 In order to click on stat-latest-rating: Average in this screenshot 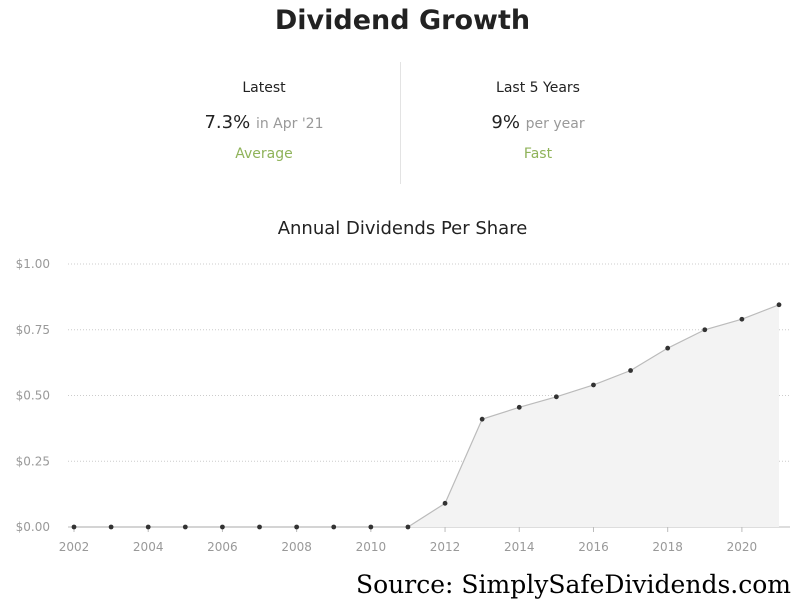, I will do `click(264, 154)`.